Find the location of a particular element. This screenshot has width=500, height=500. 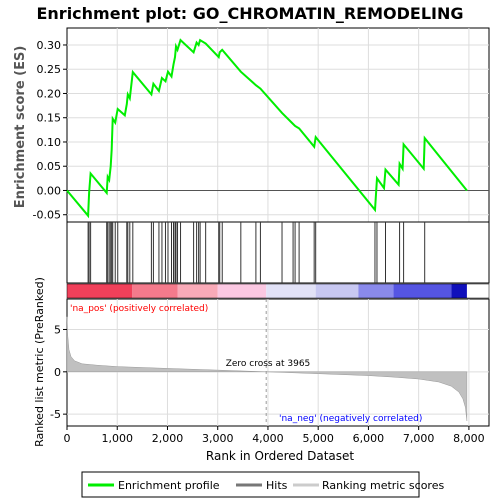

x-tick-label: 4,000 is located at coordinates (268, 438).